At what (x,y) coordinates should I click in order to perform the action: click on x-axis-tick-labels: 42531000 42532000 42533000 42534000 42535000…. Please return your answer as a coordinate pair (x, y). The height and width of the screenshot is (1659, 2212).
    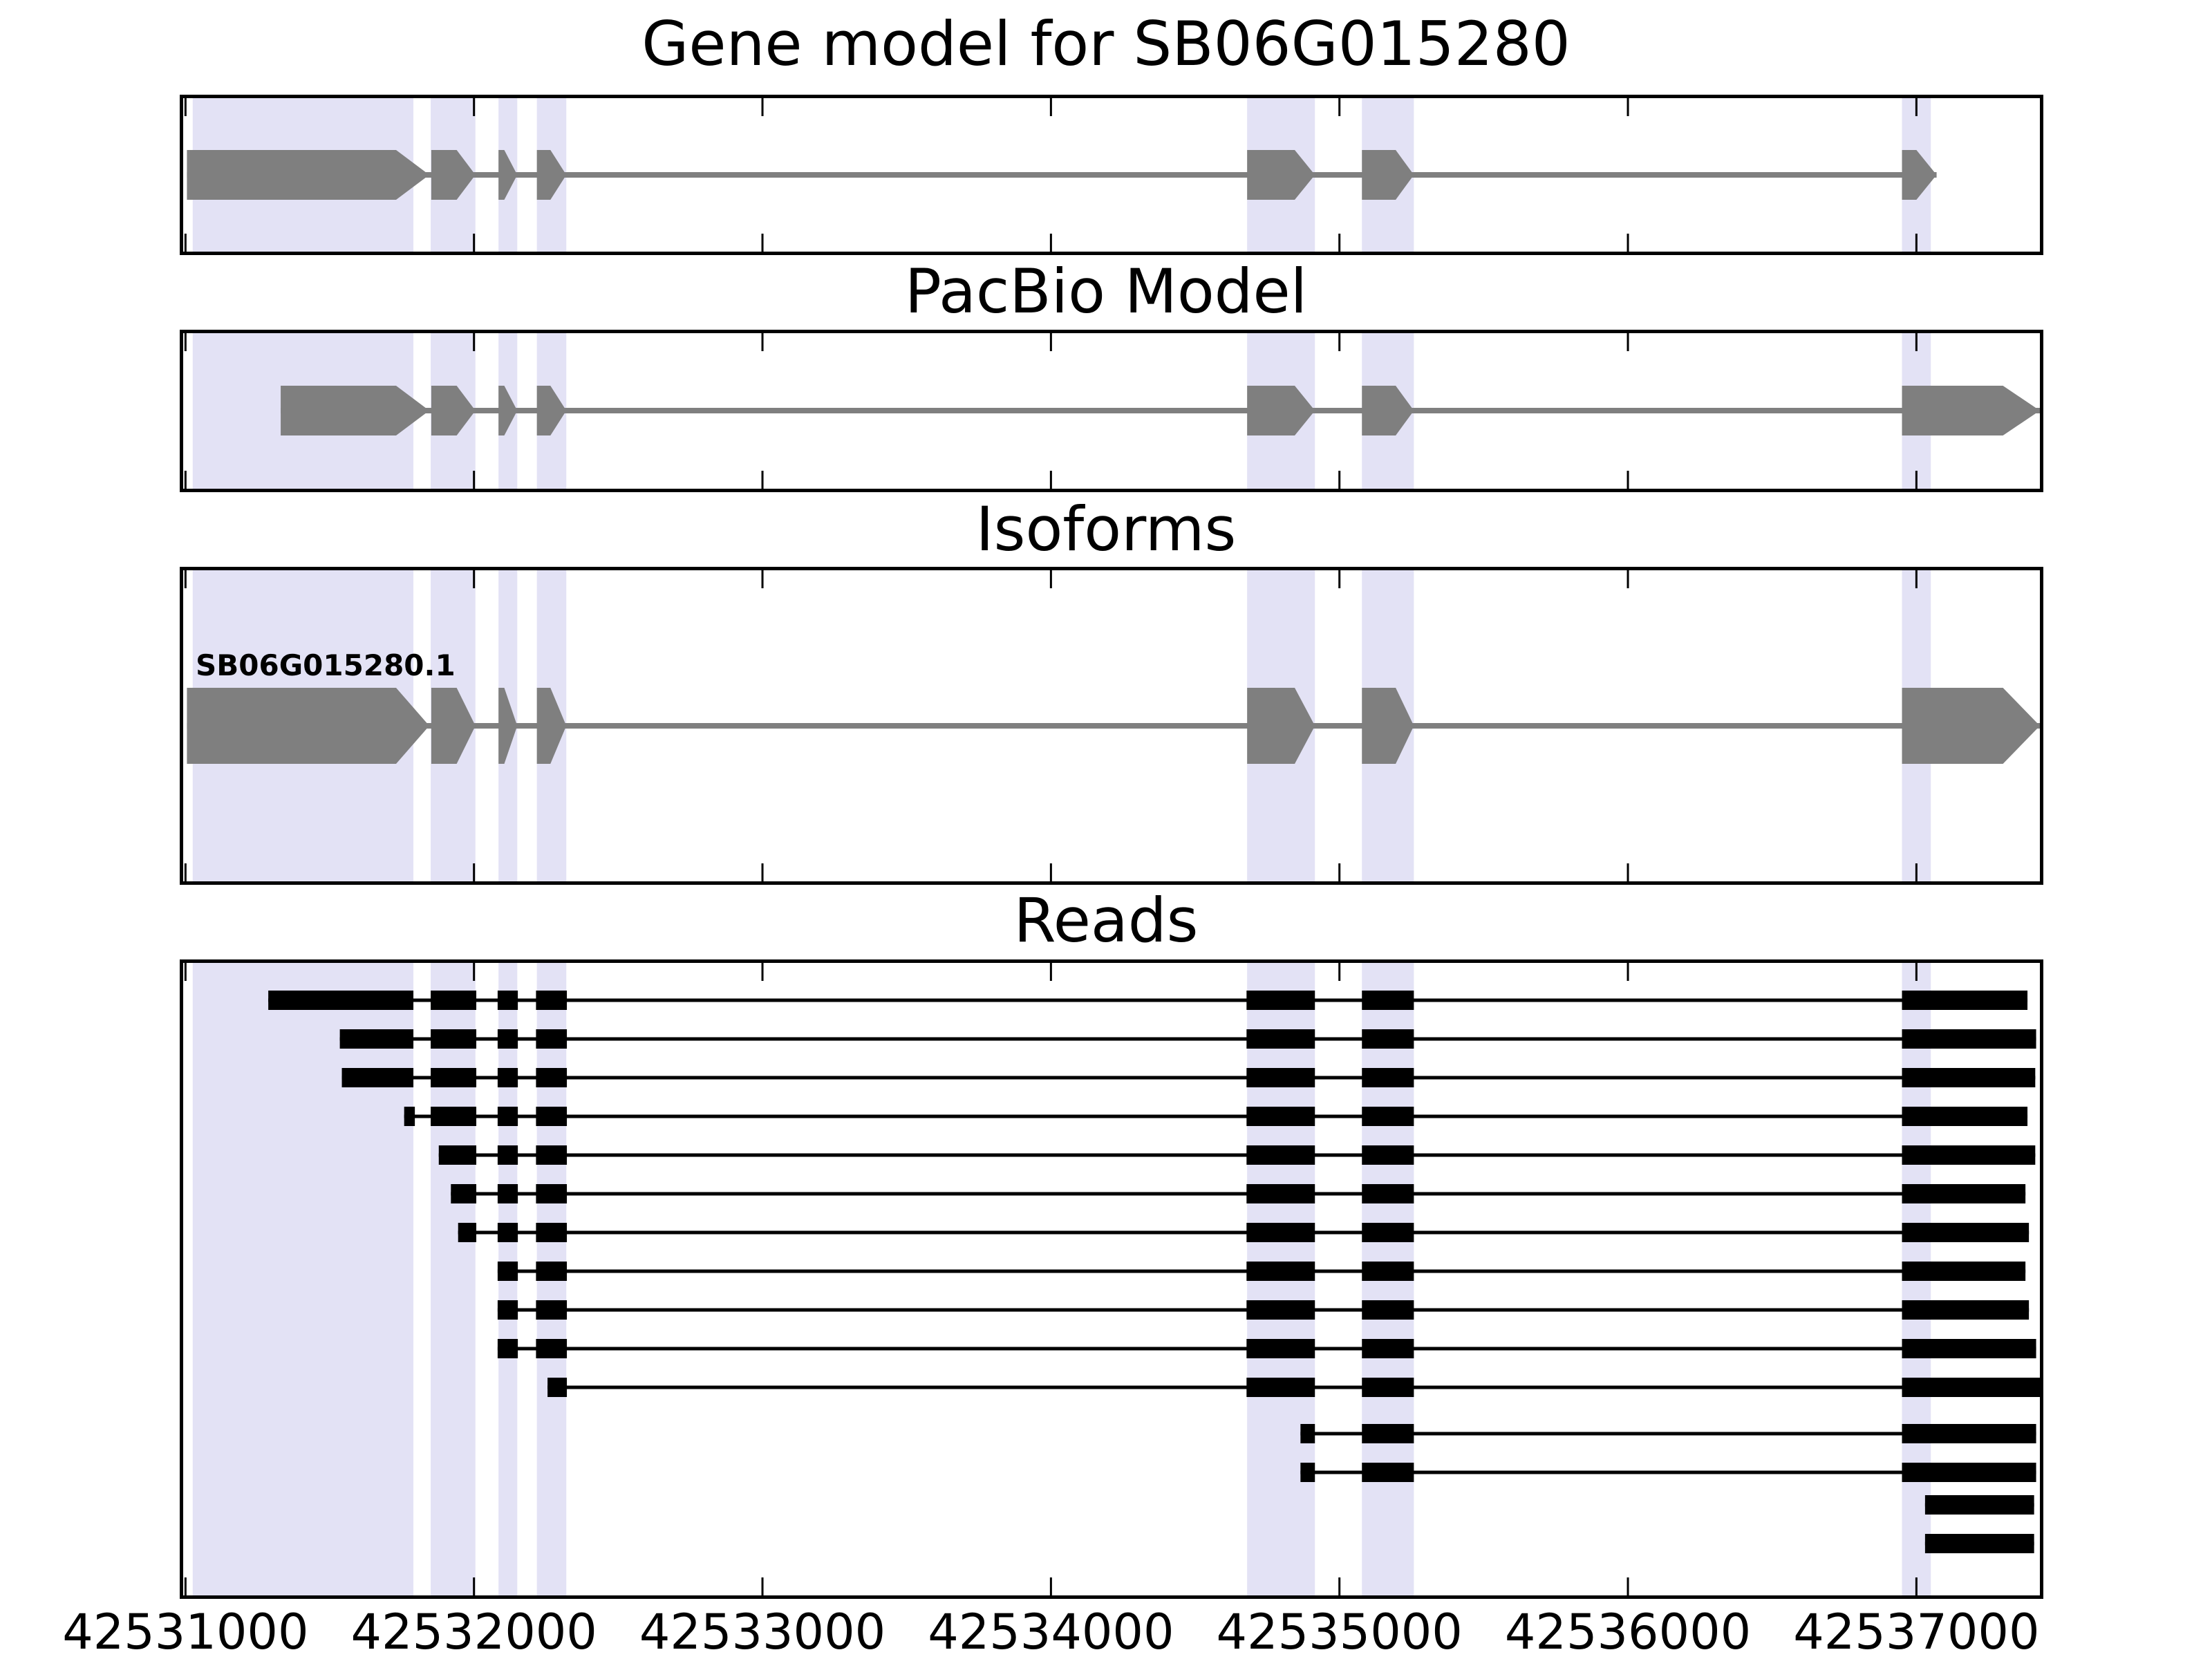
    Looking at the image, I should click on (1106, 1633).